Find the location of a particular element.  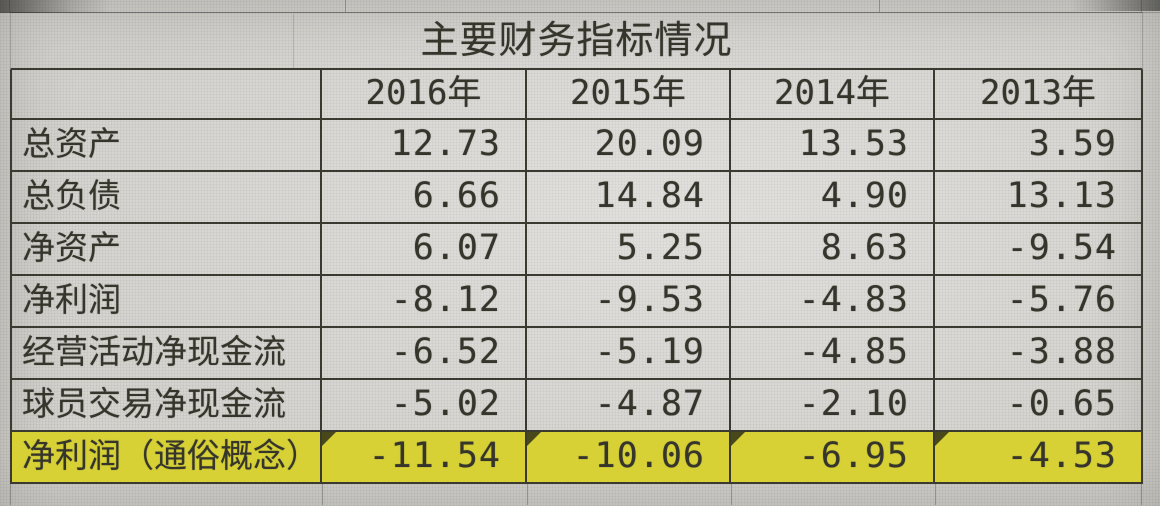

table-cell: 13.13 is located at coordinates (1039, 198).